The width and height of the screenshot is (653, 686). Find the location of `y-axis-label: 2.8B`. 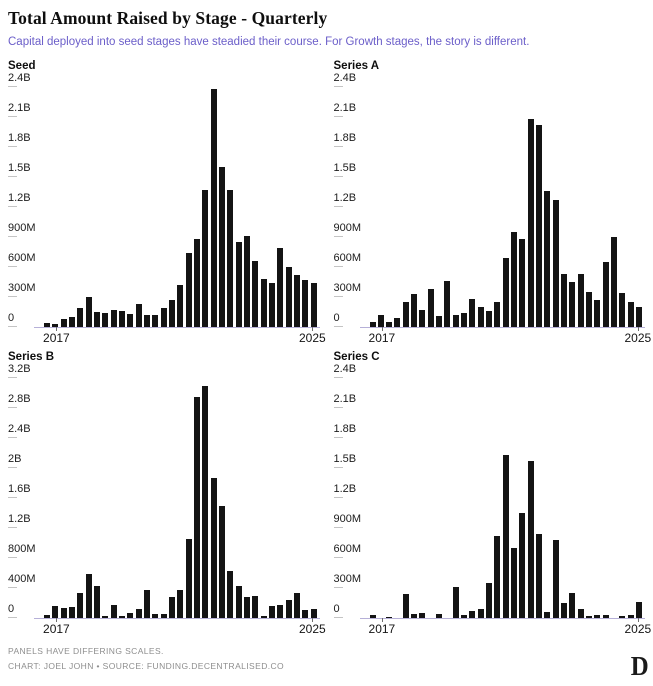

y-axis-label: 2.8B is located at coordinates (19, 401).